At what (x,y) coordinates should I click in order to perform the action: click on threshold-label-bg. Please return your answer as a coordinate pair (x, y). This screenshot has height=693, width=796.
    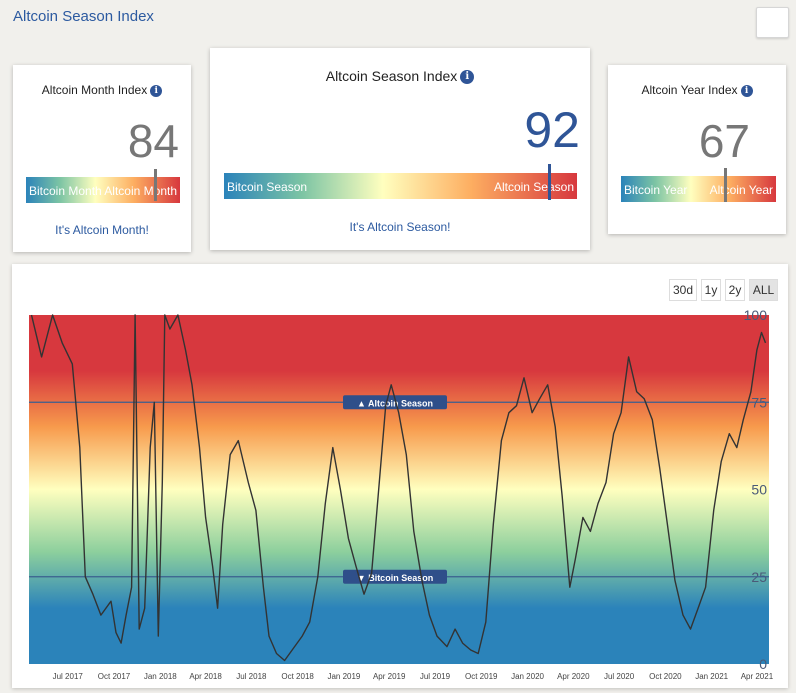
    Looking at the image, I should click on (395, 402).